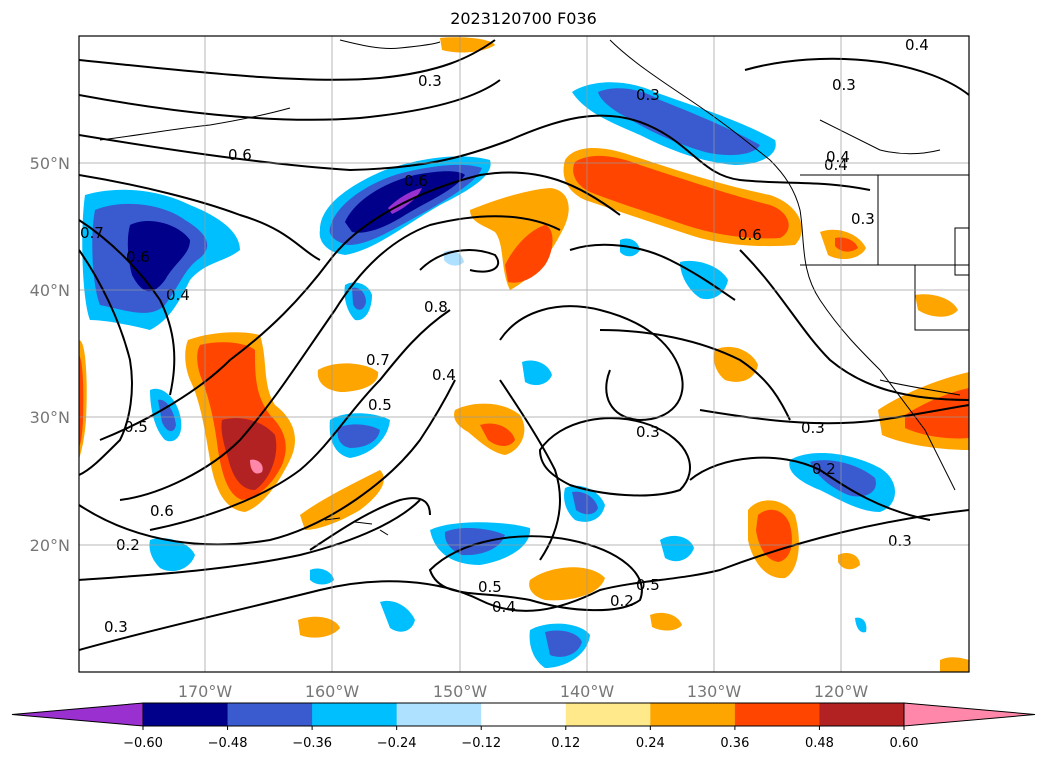 The height and width of the screenshot is (765, 1047). I want to click on colorbar-outline, so click(523, 714).